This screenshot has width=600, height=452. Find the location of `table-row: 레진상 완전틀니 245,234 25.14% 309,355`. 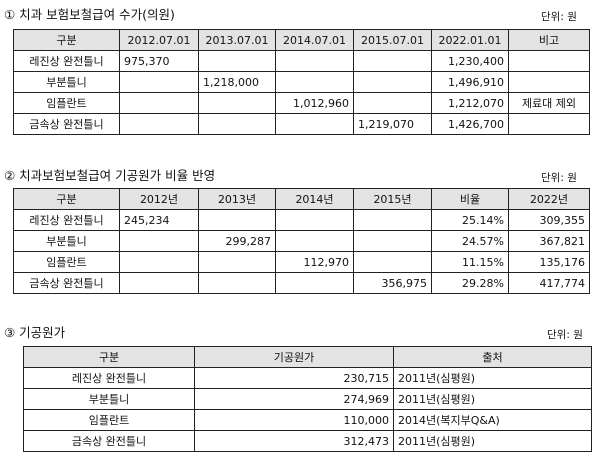

table-row: 레진상 완전틀니 245,234 25.14% 309,355 is located at coordinates (301, 220).